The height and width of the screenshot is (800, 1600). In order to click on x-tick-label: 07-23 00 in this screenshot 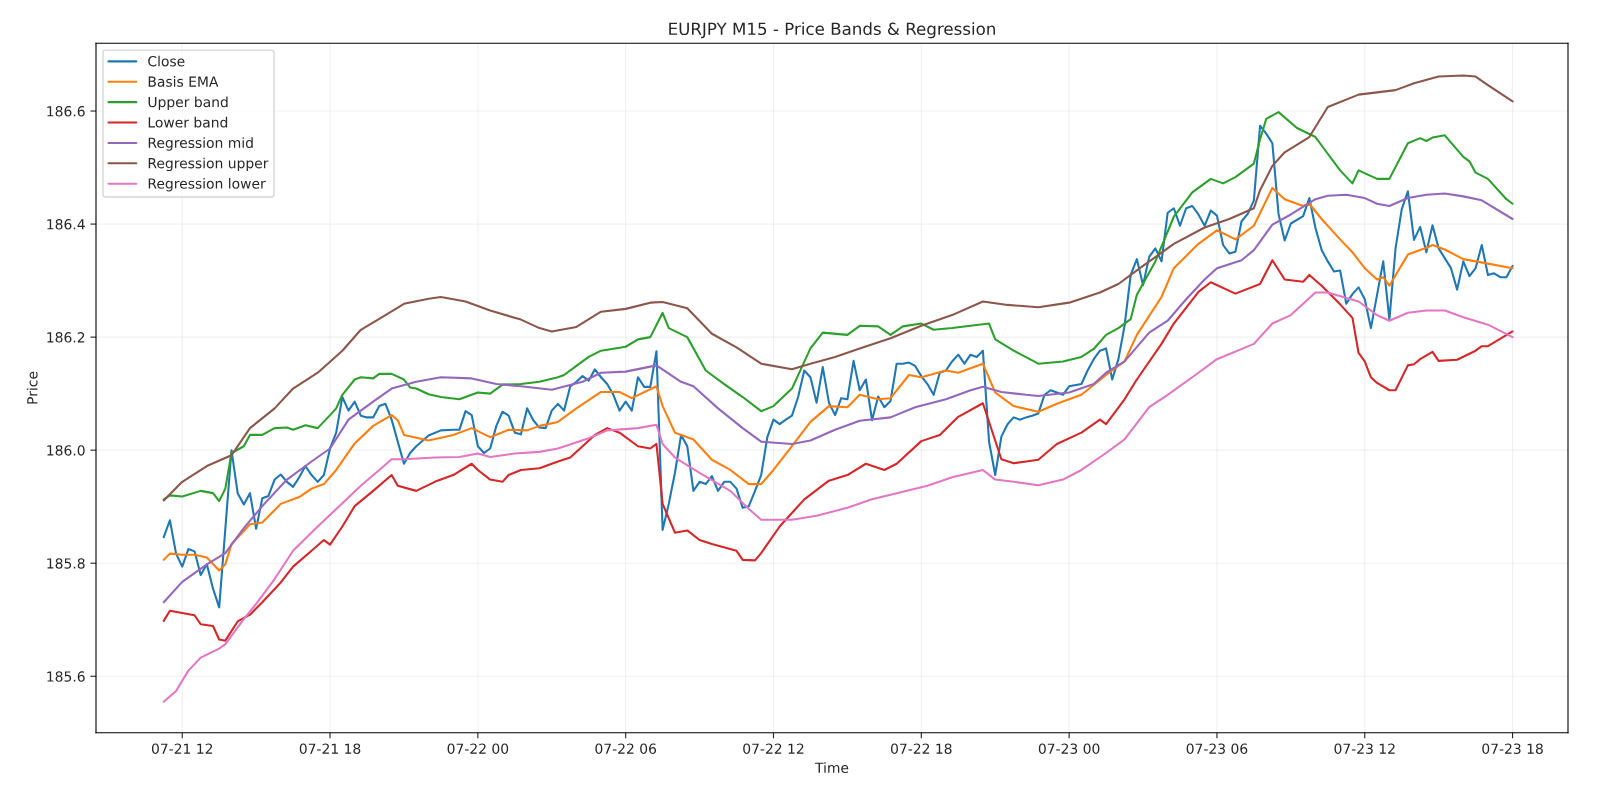, I will do `click(1069, 748)`.